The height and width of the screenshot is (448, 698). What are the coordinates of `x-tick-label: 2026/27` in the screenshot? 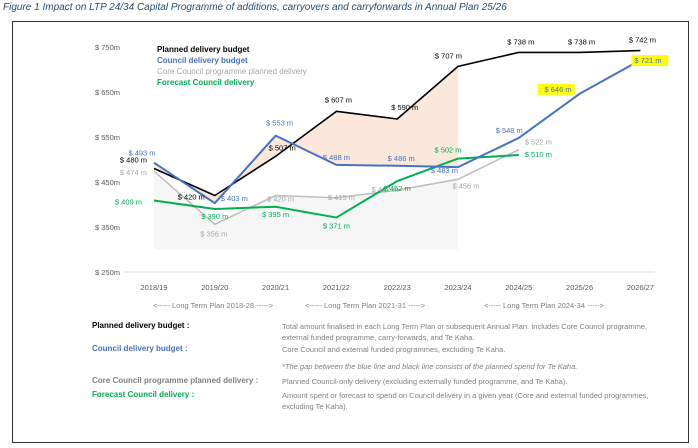 It's located at (640, 287).